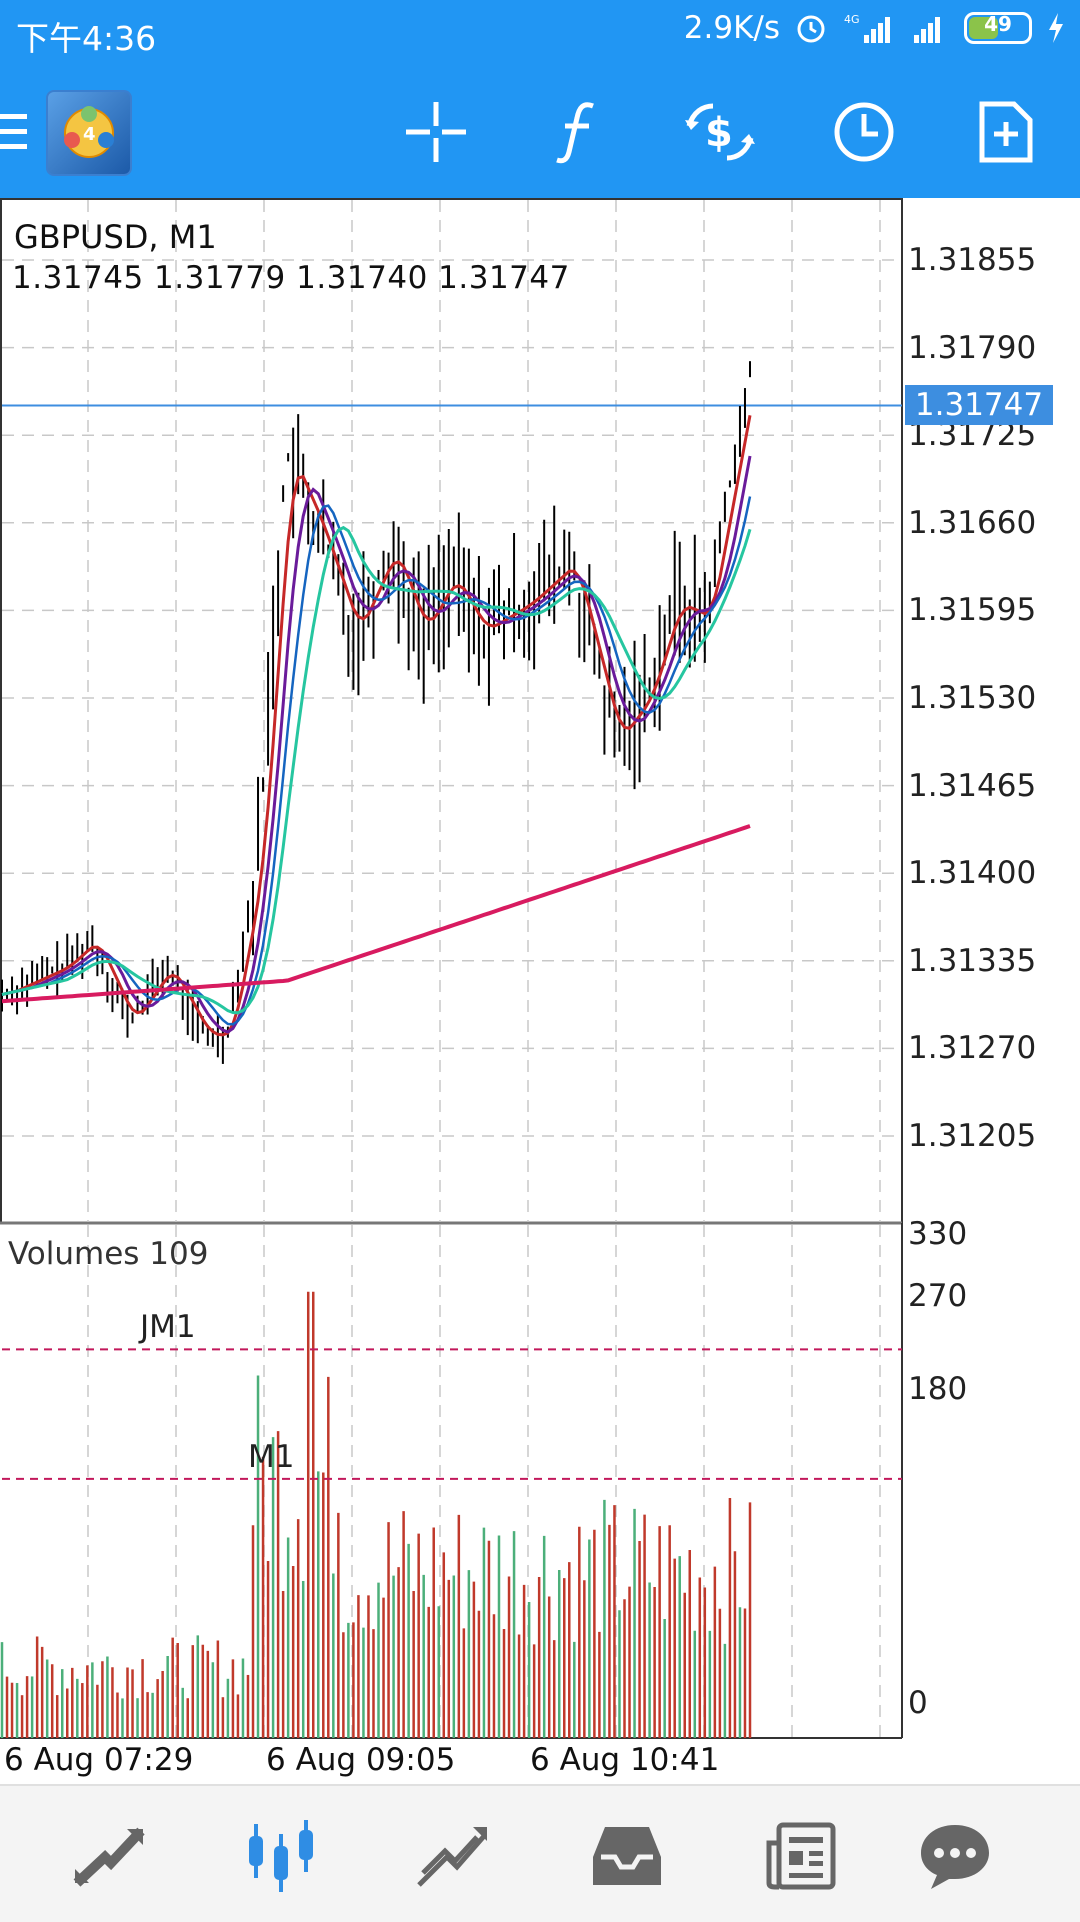 Image resolution: width=1080 pixels, height=1922 pixels. Describe the element at coordinates (938, 1389) in the screenshot. I see `volume-axis-label: 180` at that location.